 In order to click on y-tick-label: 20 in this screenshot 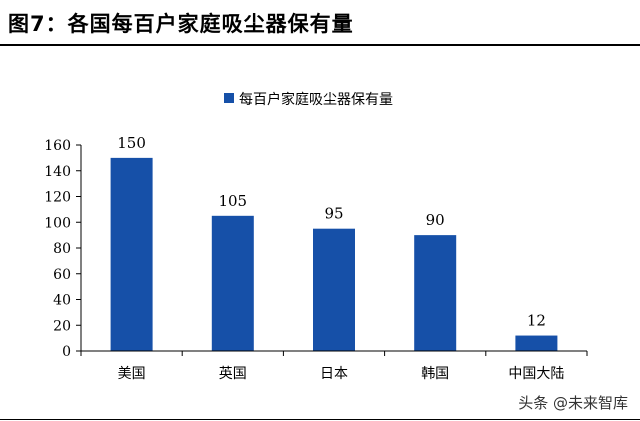, I will do `click(62, 326)`.